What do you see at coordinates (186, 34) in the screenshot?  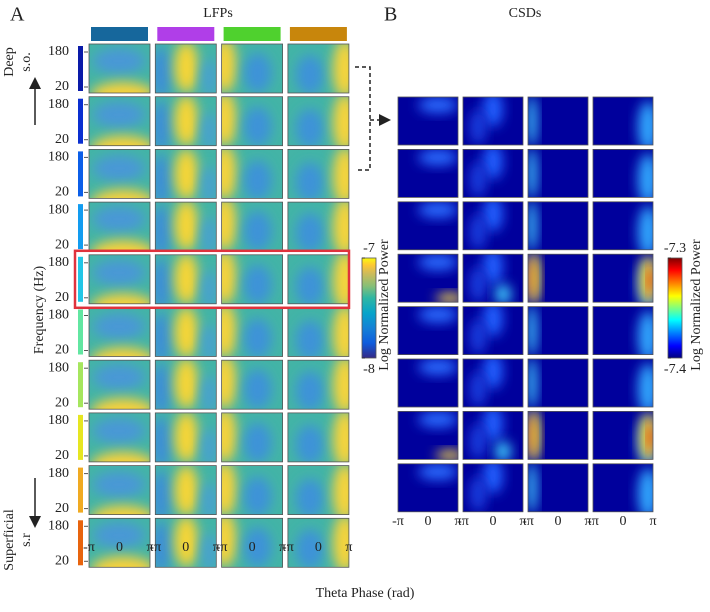 I see `column-color-bar` at bounding box center [186, 34].